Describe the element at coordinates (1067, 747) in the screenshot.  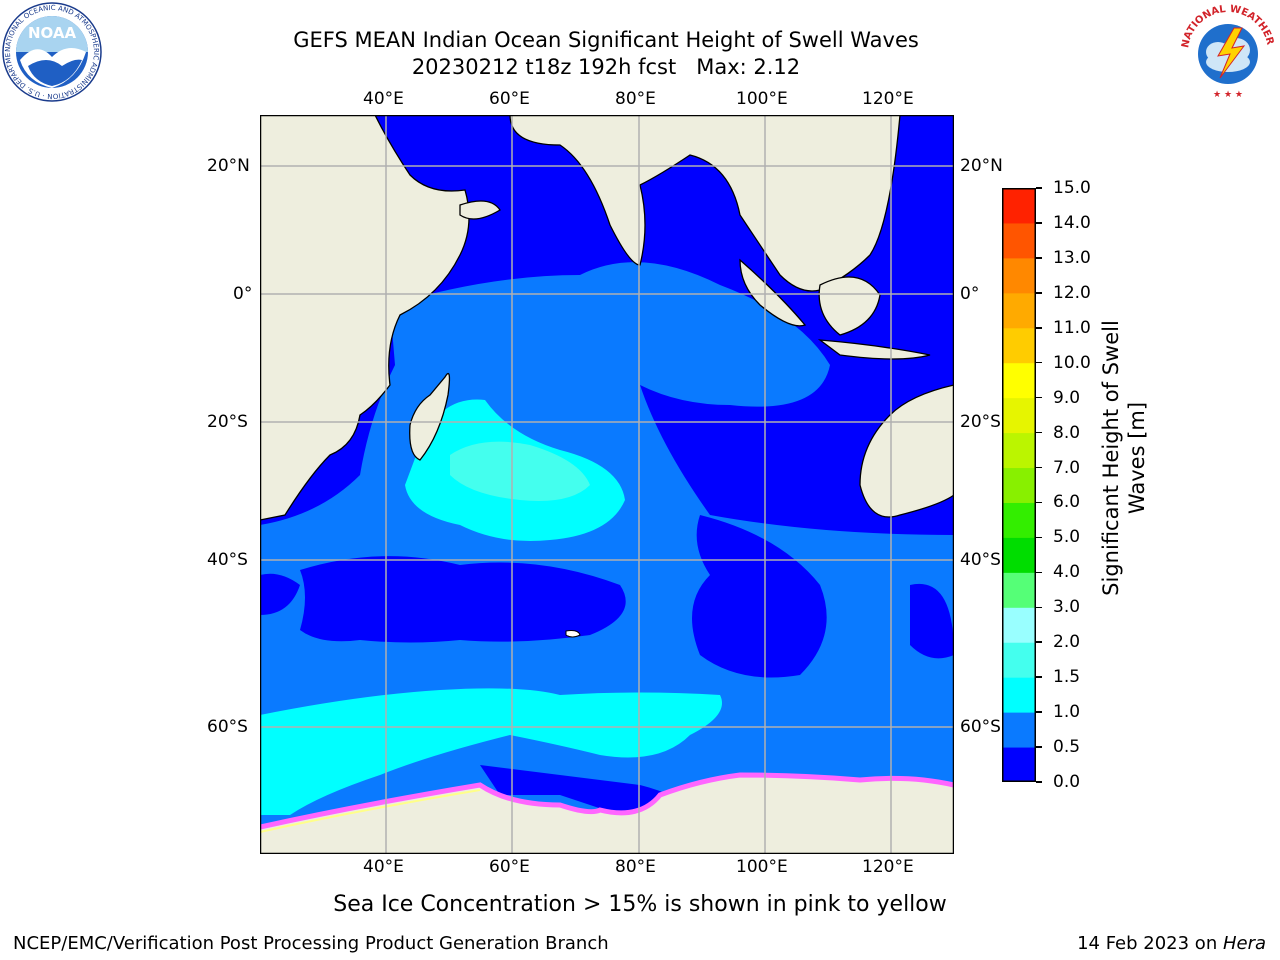
I see `colorbar-tick-label: 0.5` at that location.